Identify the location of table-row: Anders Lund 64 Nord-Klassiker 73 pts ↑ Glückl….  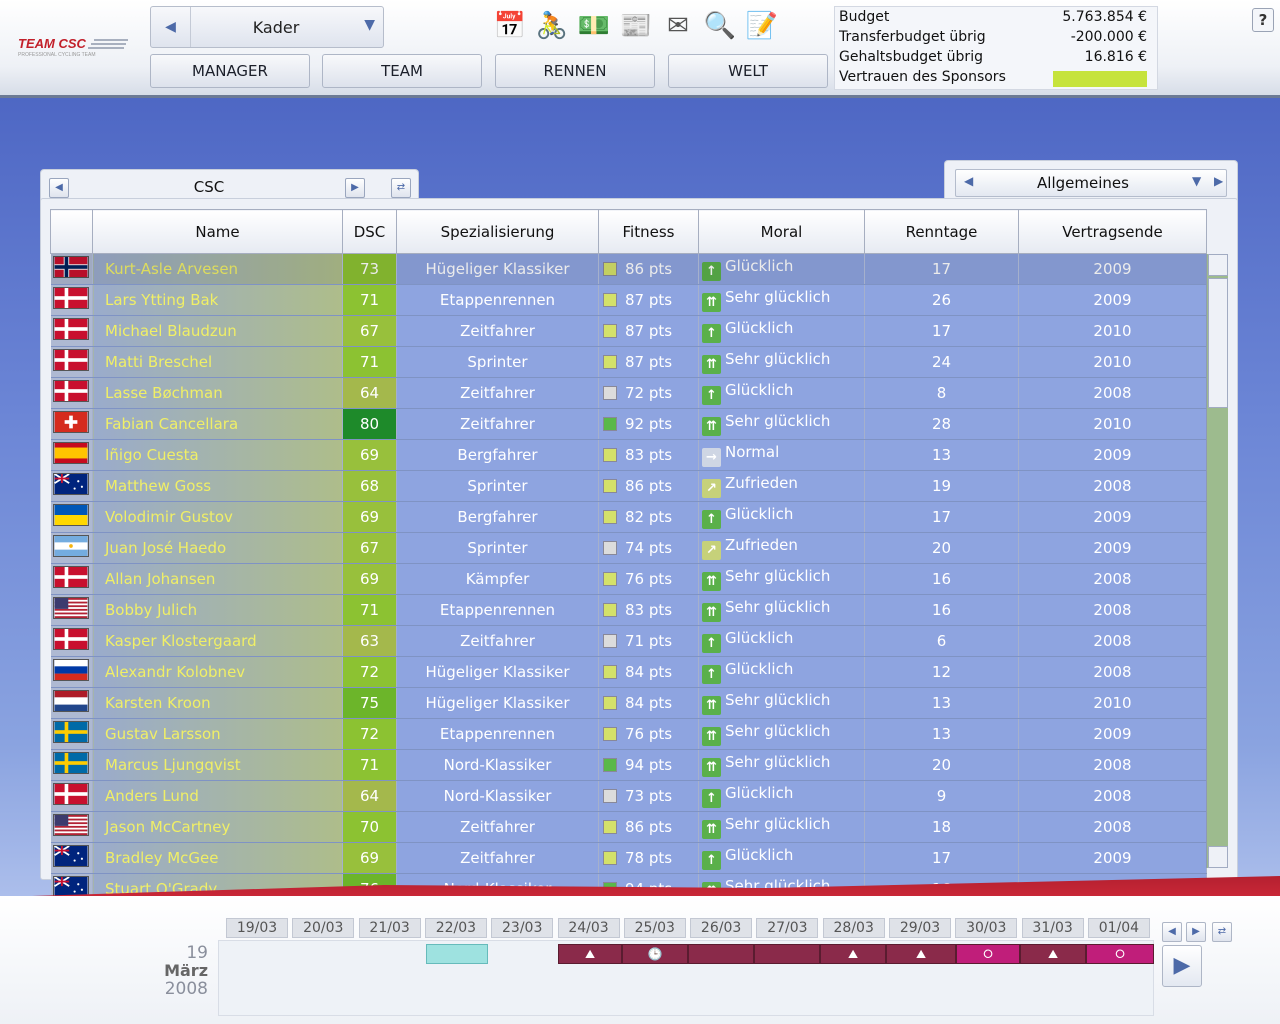
(628, 796).